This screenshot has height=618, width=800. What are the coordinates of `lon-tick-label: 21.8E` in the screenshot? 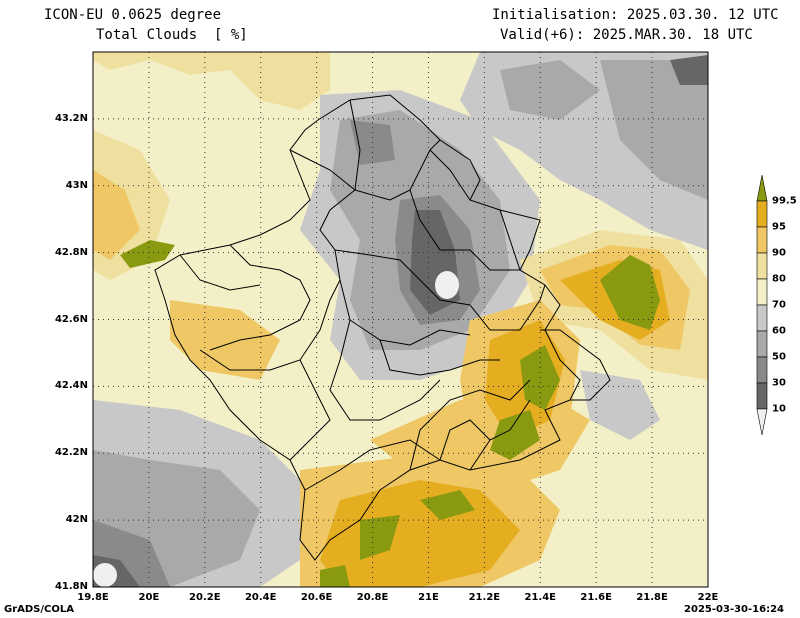 It's located at (652, 597).